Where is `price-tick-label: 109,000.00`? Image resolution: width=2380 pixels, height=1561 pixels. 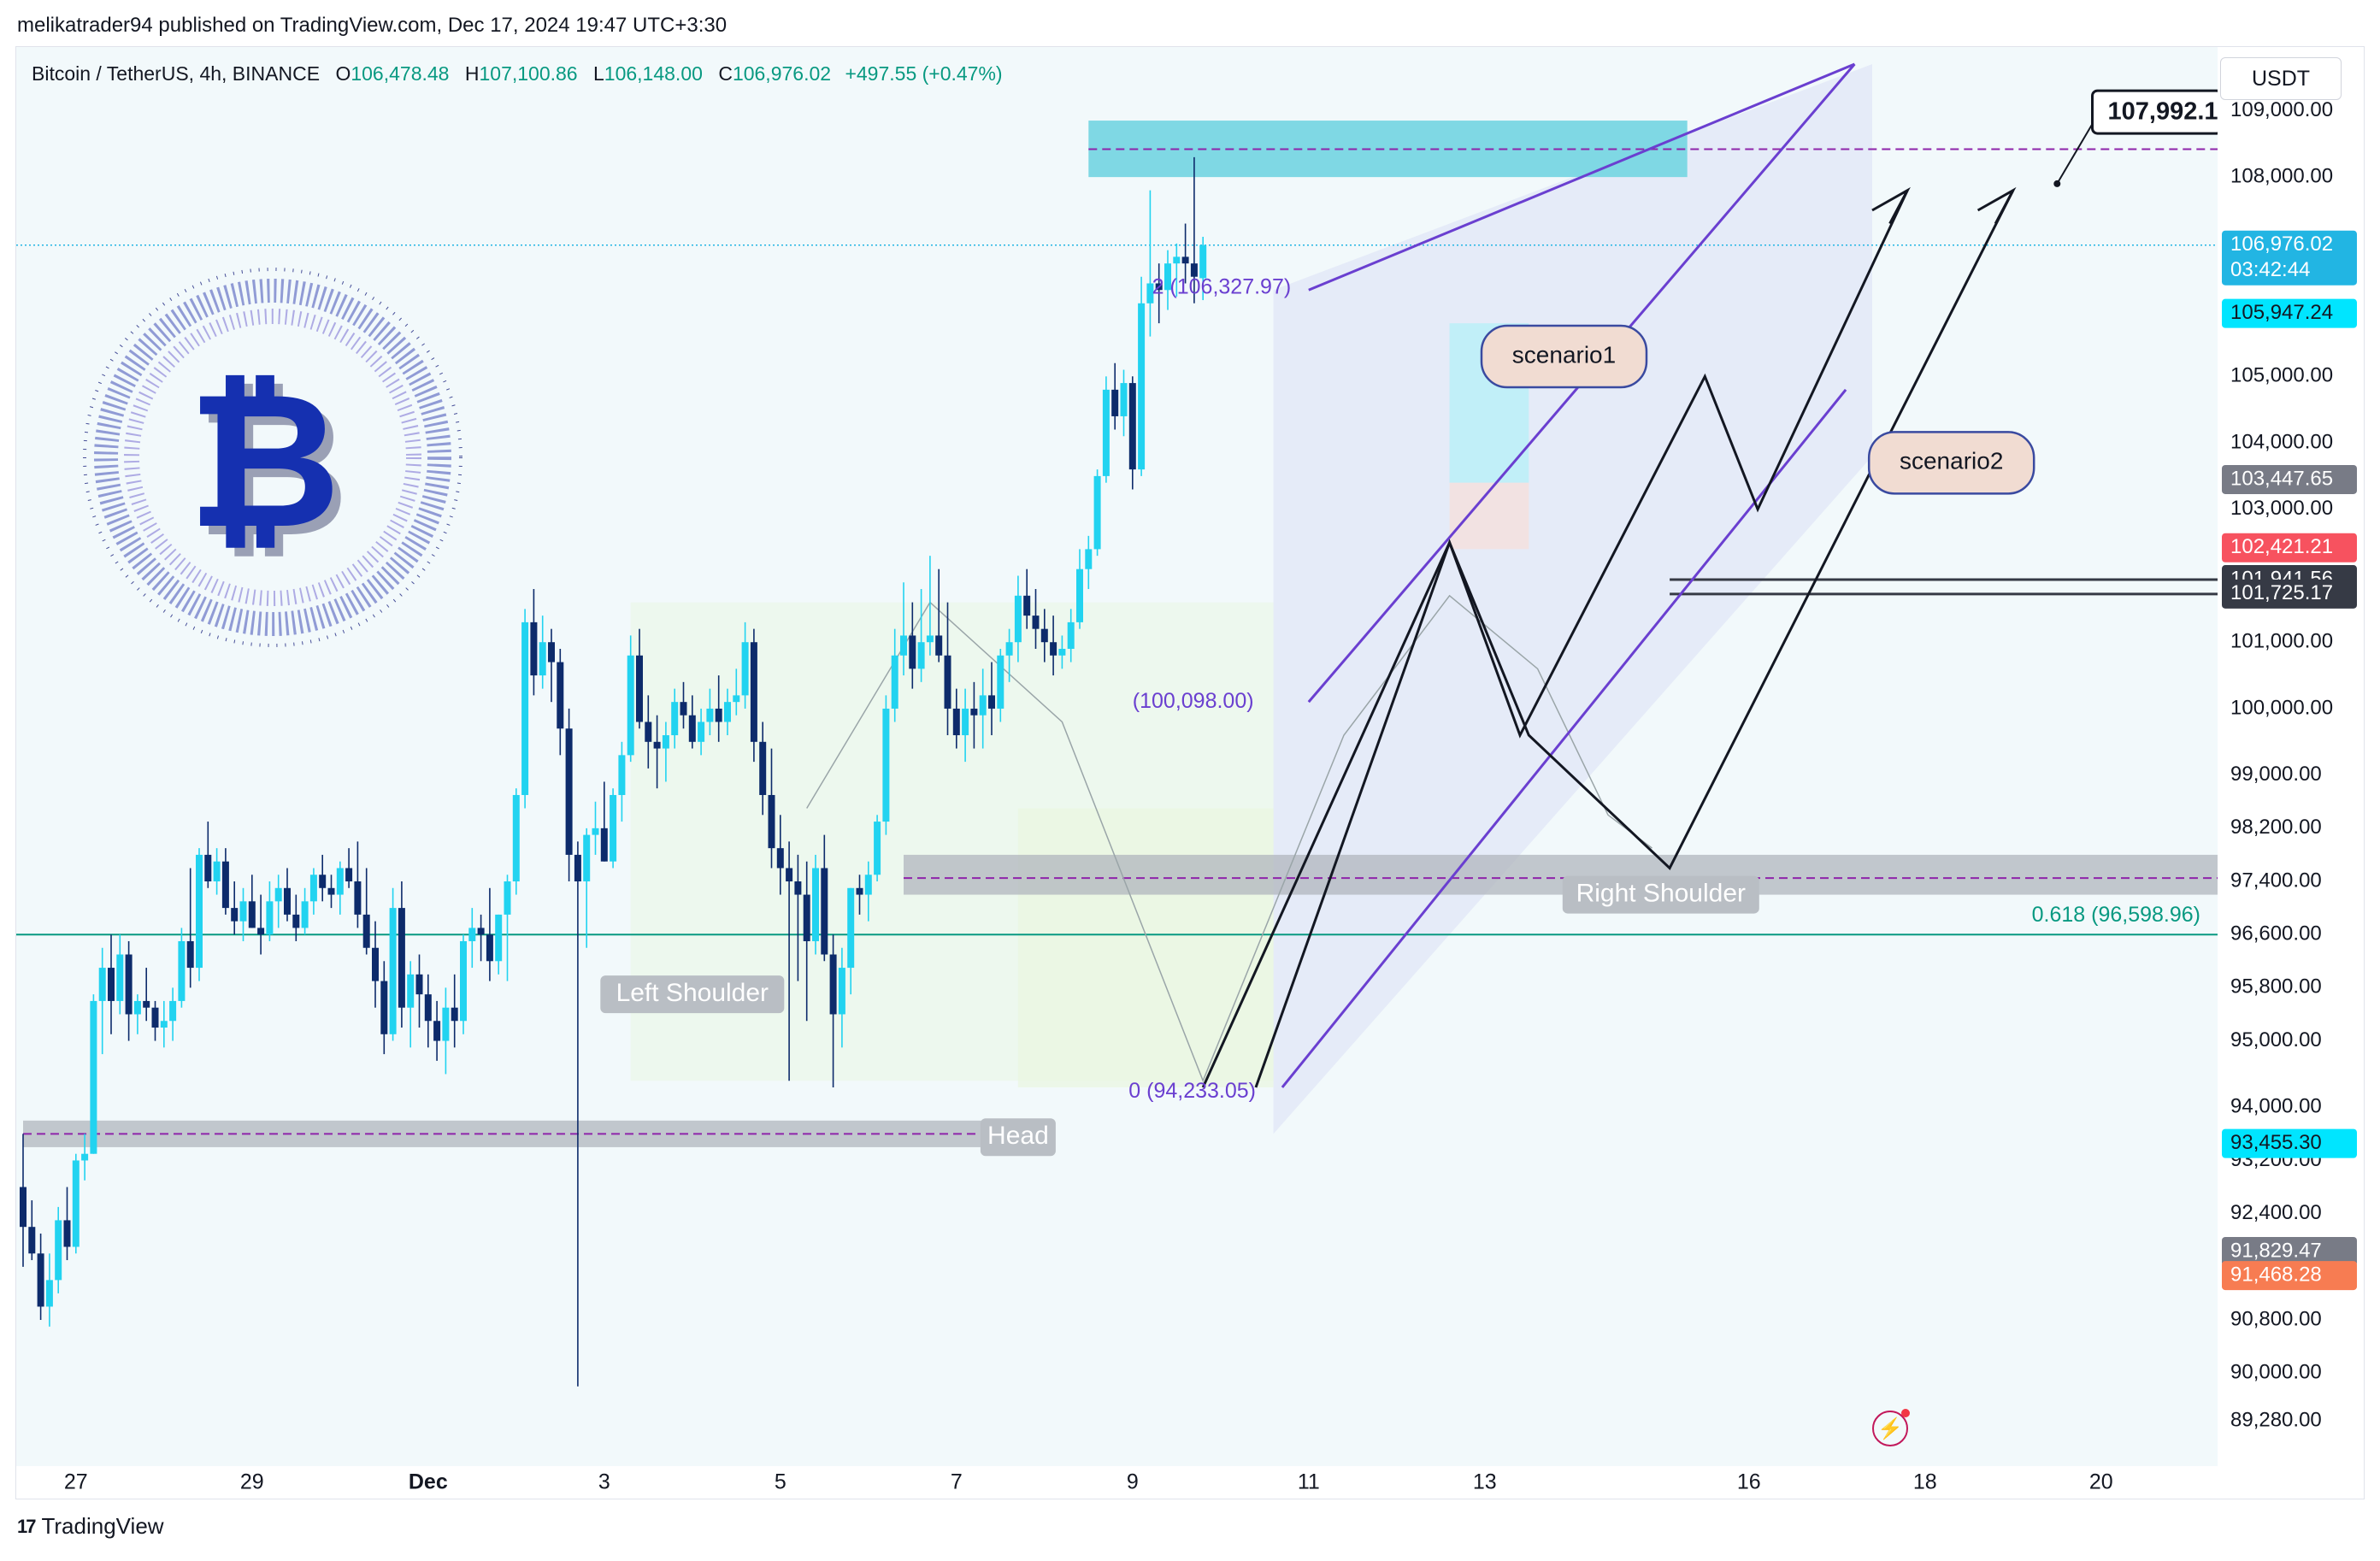
price-tick-label: 109,000.00 is located at coordinates (2281, 109).